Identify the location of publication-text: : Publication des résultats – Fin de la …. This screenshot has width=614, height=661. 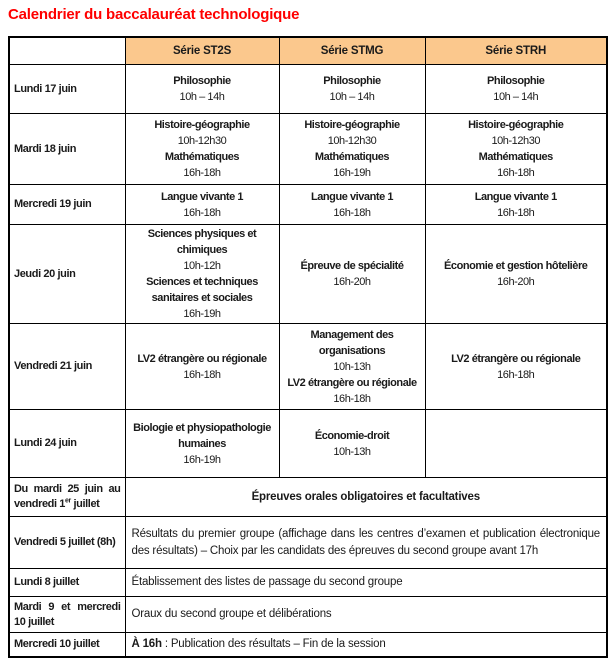
(273, 644).